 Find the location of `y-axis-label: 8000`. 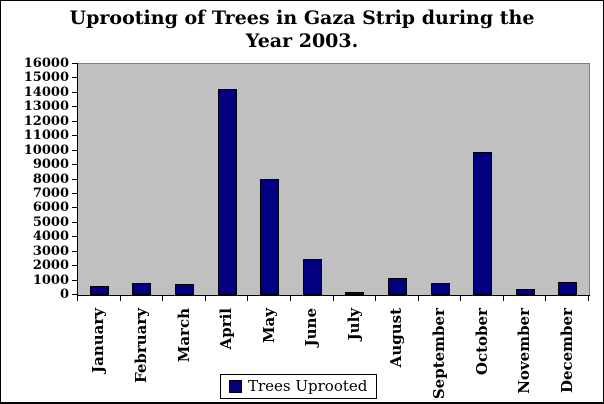

y-axis-label: 8000 is located at coordinates (50, 179).